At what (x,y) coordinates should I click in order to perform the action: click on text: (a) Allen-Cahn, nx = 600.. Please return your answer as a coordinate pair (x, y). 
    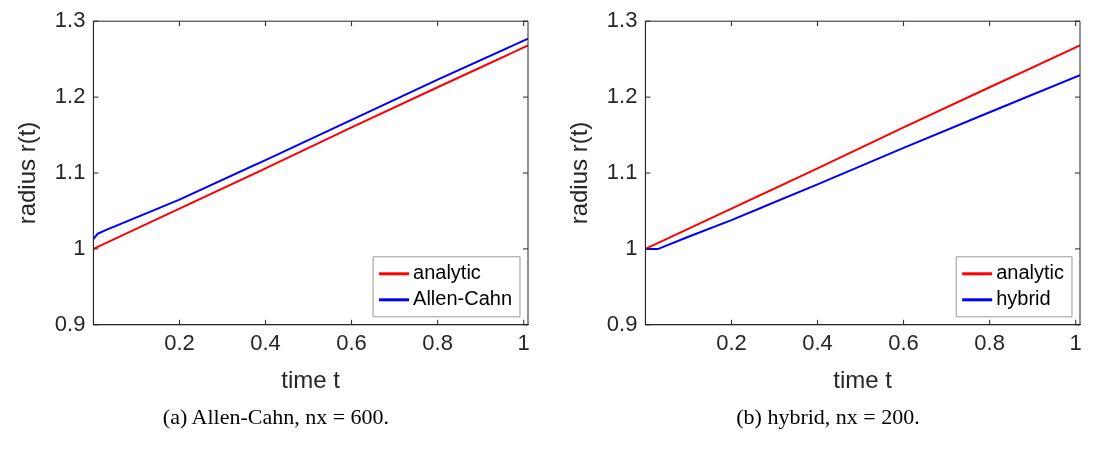
    Looking at the image, I should click on (276, 417).